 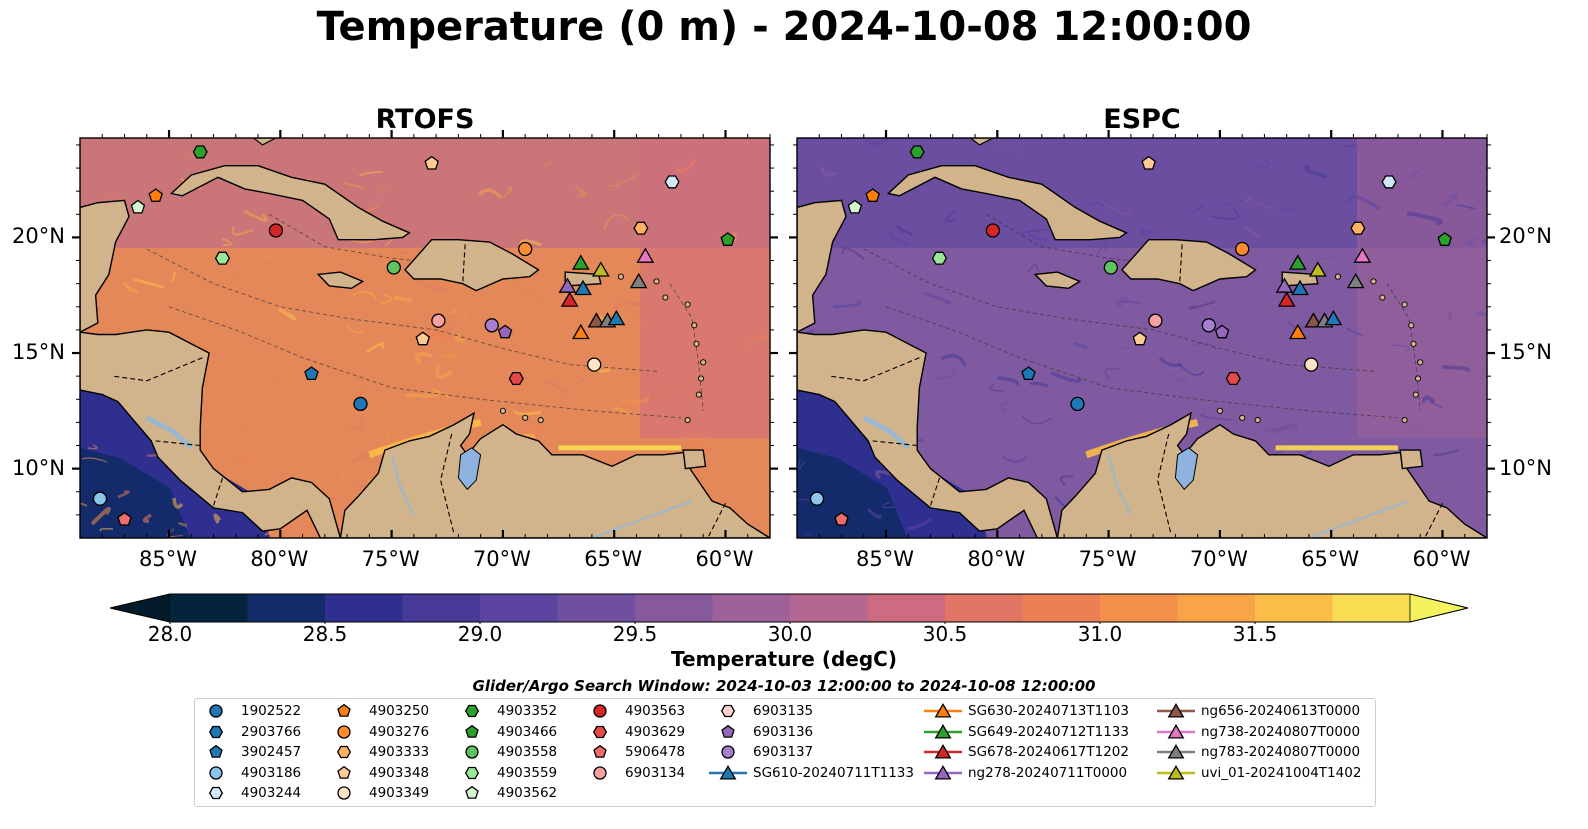 What do you see at coordinates (480, 634) in the screenshot?
I see `colorbar-tick-label: 29.0` at bounding box center [480, 634].